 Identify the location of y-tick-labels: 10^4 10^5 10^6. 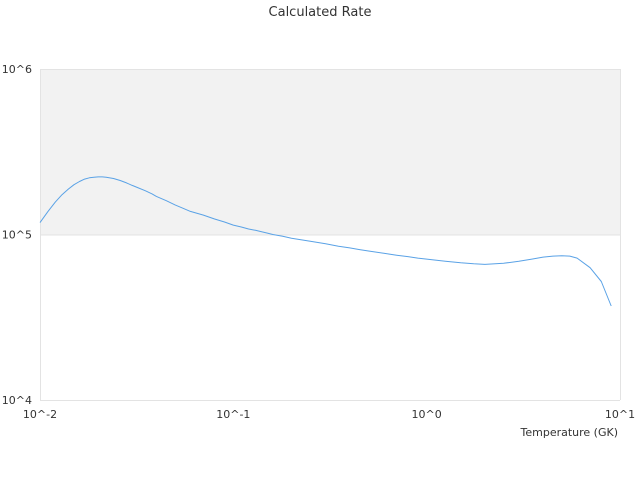
(17, 235).